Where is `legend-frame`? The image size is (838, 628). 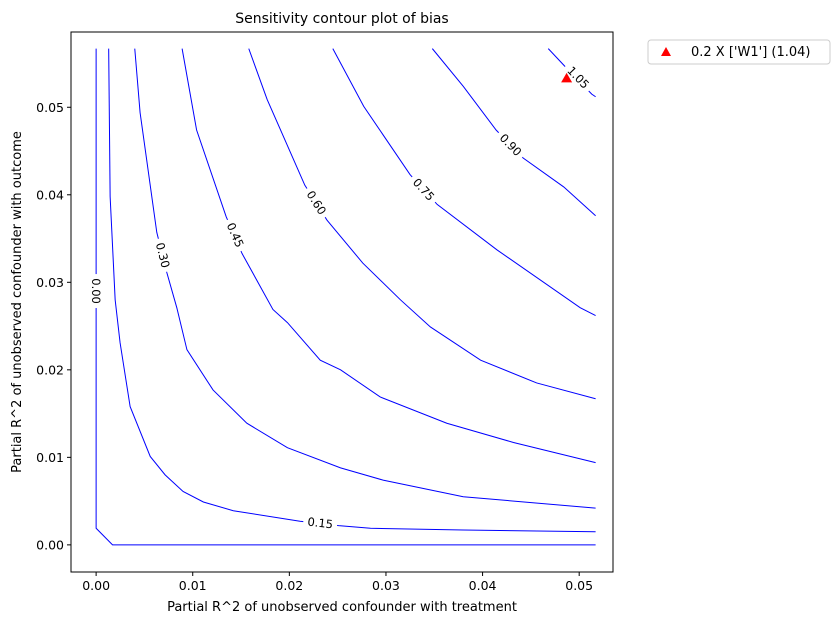 legend-frame is located at coordinates (739, 52).